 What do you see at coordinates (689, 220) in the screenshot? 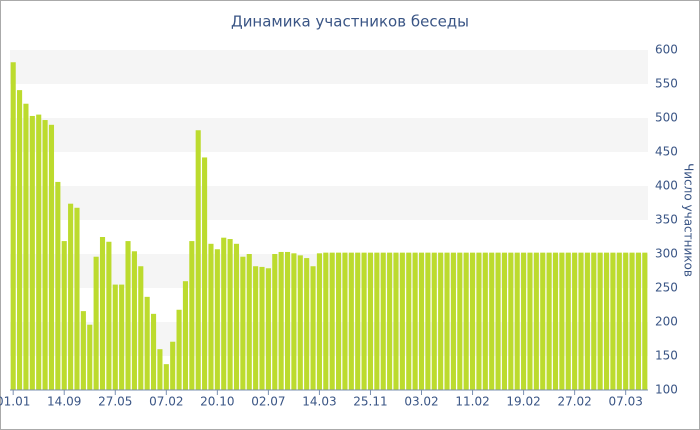
I see `y-axis-label: Число участников` at bounding box center [689, 220].